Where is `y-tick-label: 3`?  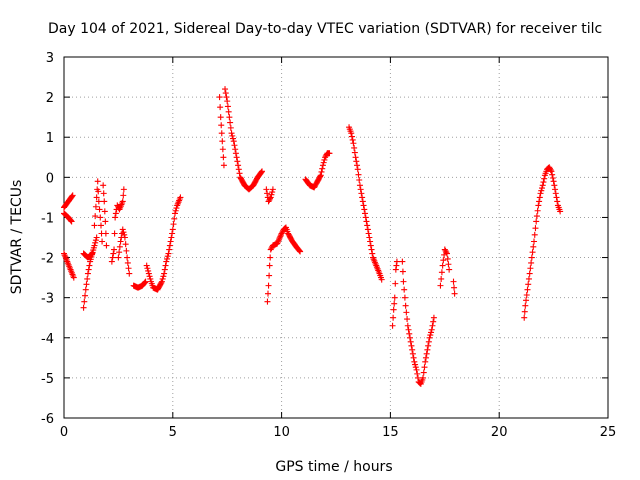
y-tick-label: 3 is located at coordinates (50, 58).